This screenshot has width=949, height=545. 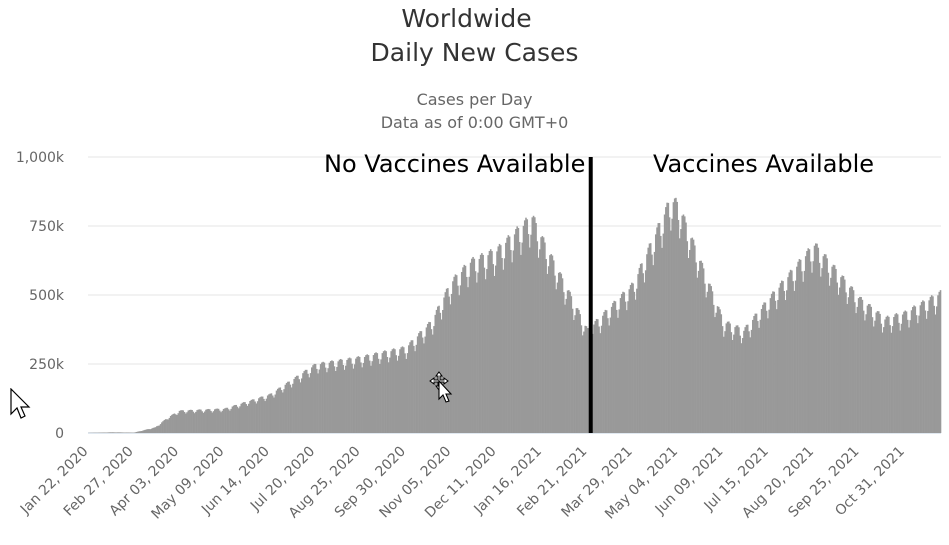 What do you see at coordinates (441, 387) in the screenshot?
I see `move-cursor-icon` at bounding box center [441, 387].